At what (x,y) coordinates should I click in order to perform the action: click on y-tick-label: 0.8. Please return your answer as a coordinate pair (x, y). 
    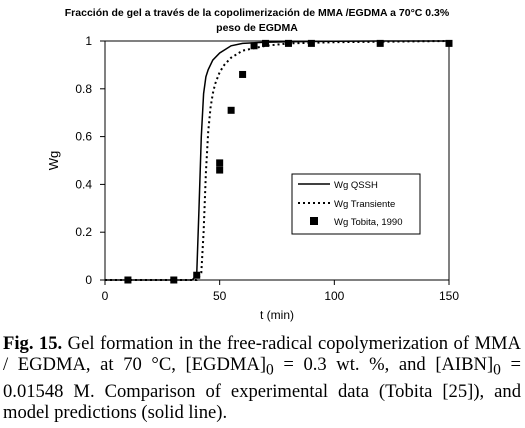
    Looking at the image, I should click on (83, 89).